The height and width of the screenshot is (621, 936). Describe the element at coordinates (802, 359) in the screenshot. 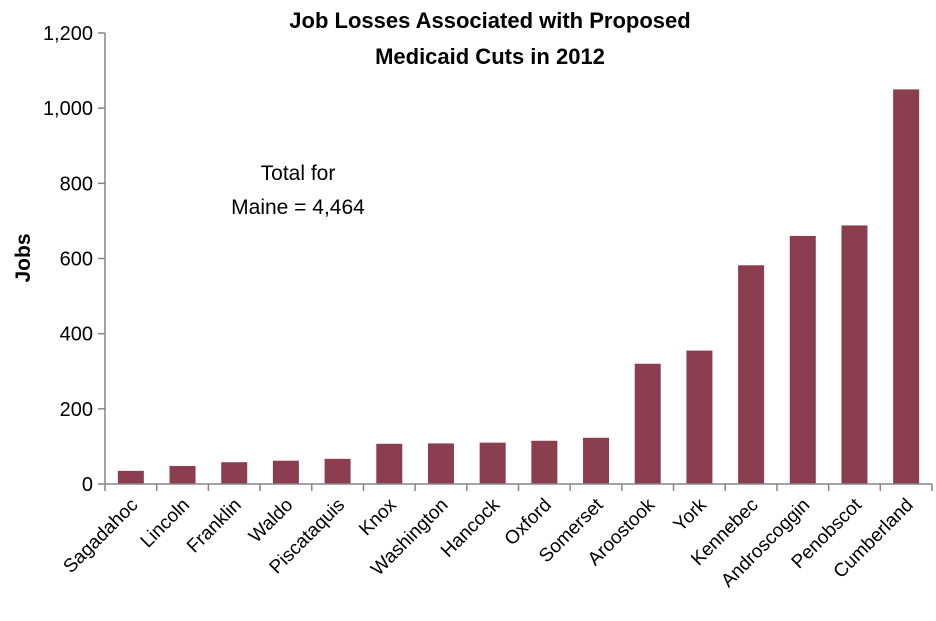

I see `bar-androscoggin` at that location.